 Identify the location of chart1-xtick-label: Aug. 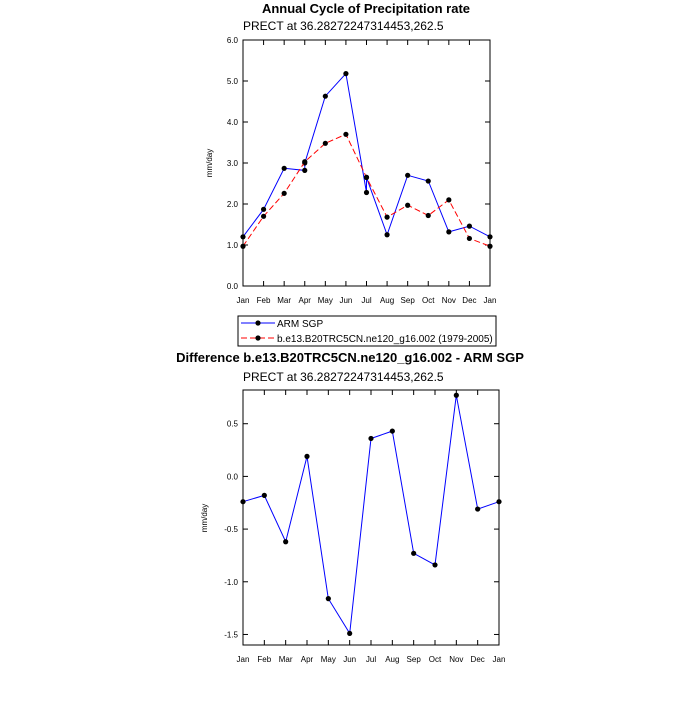
(387, 300).